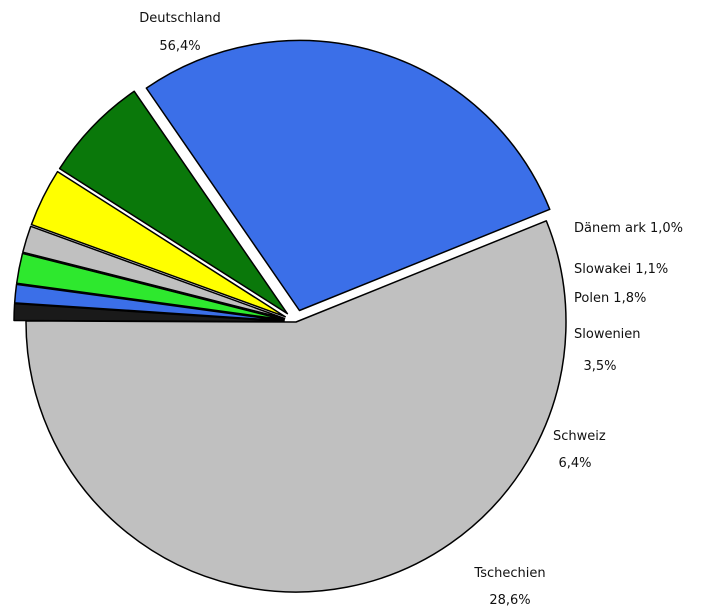  What do you see at coordinates (179, 46) in the screenshot?
I see `label-deutschland-value: 56,4%` at bounding box center [179, 46].